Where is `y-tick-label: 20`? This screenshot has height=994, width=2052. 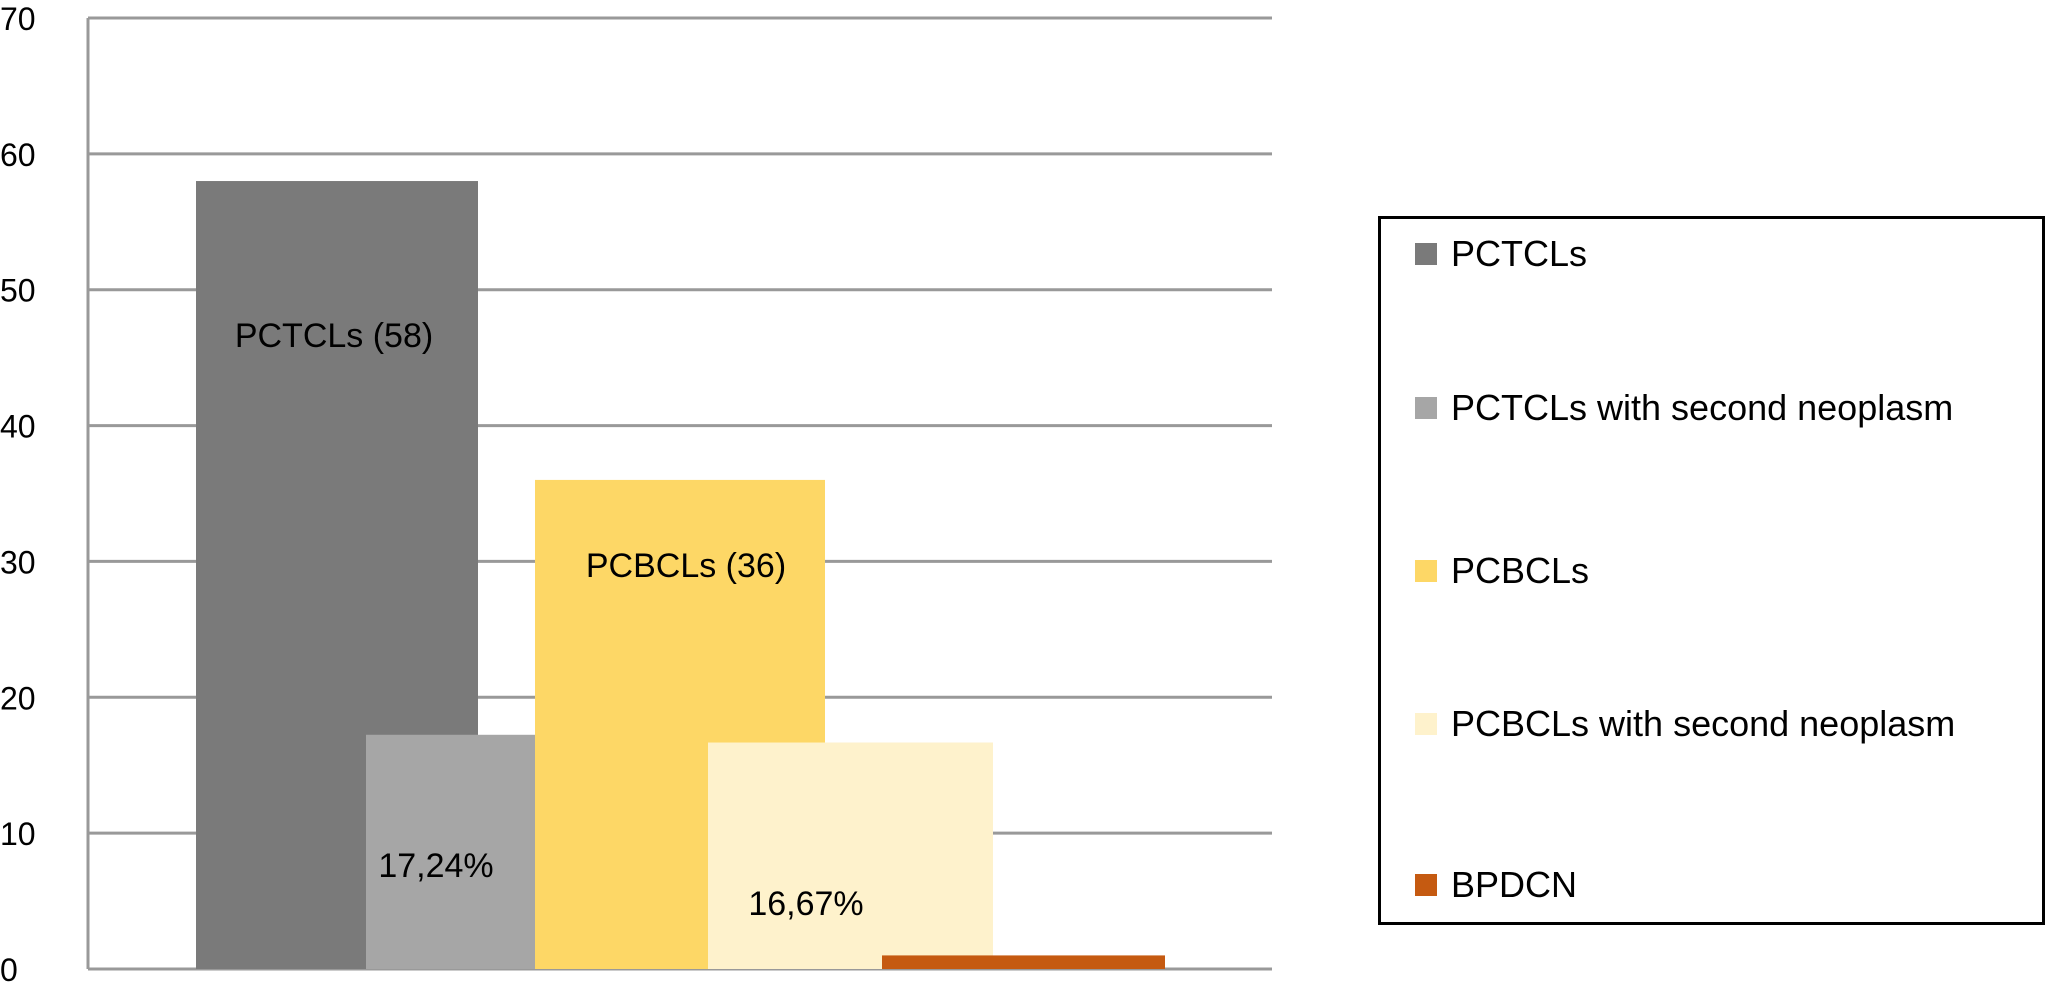 y-tick-label: 20 is located at coordinates (18, 698).